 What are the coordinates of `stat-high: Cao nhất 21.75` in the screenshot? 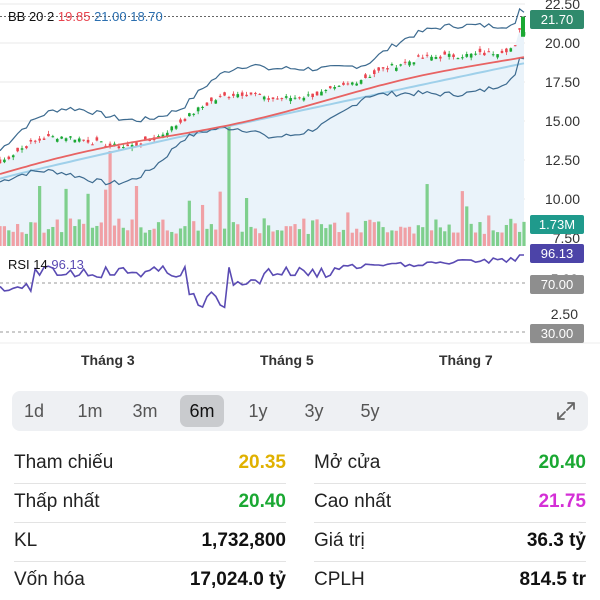 It's located at (450, 502).